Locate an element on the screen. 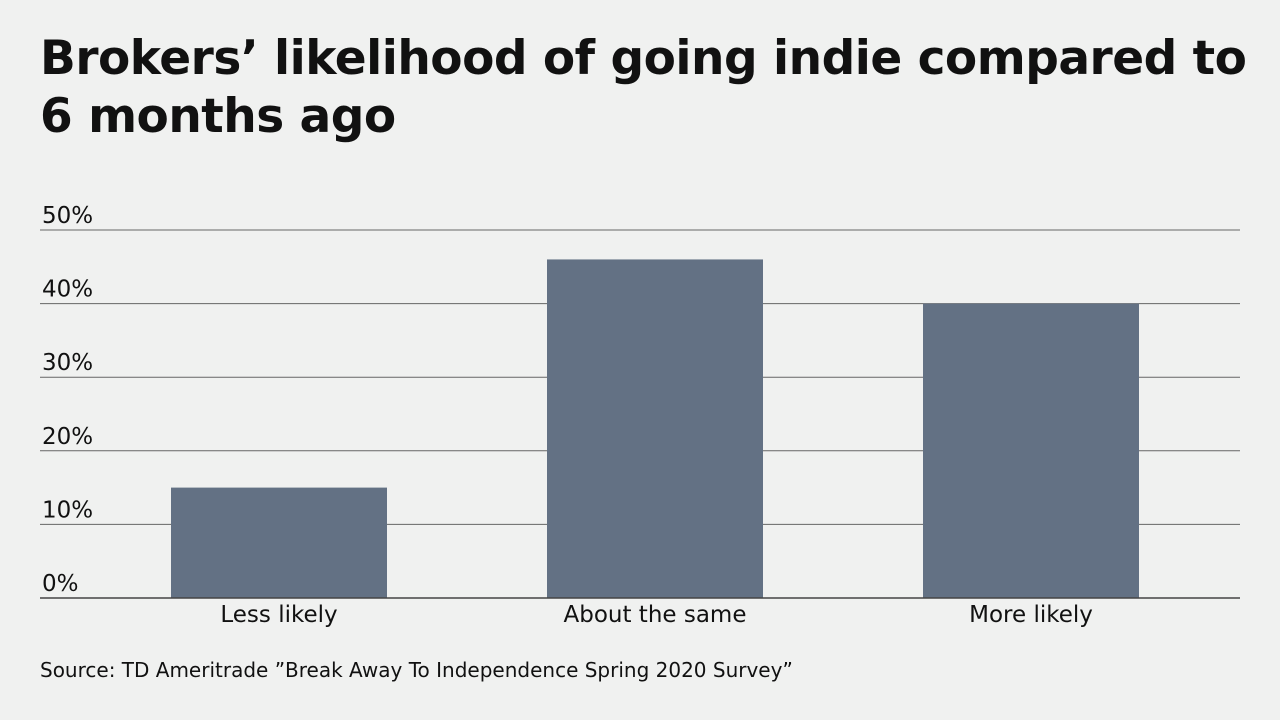 This screenshot has width=1280, height=720. y-tick-label: 40% is located at coordinates (67, 290).